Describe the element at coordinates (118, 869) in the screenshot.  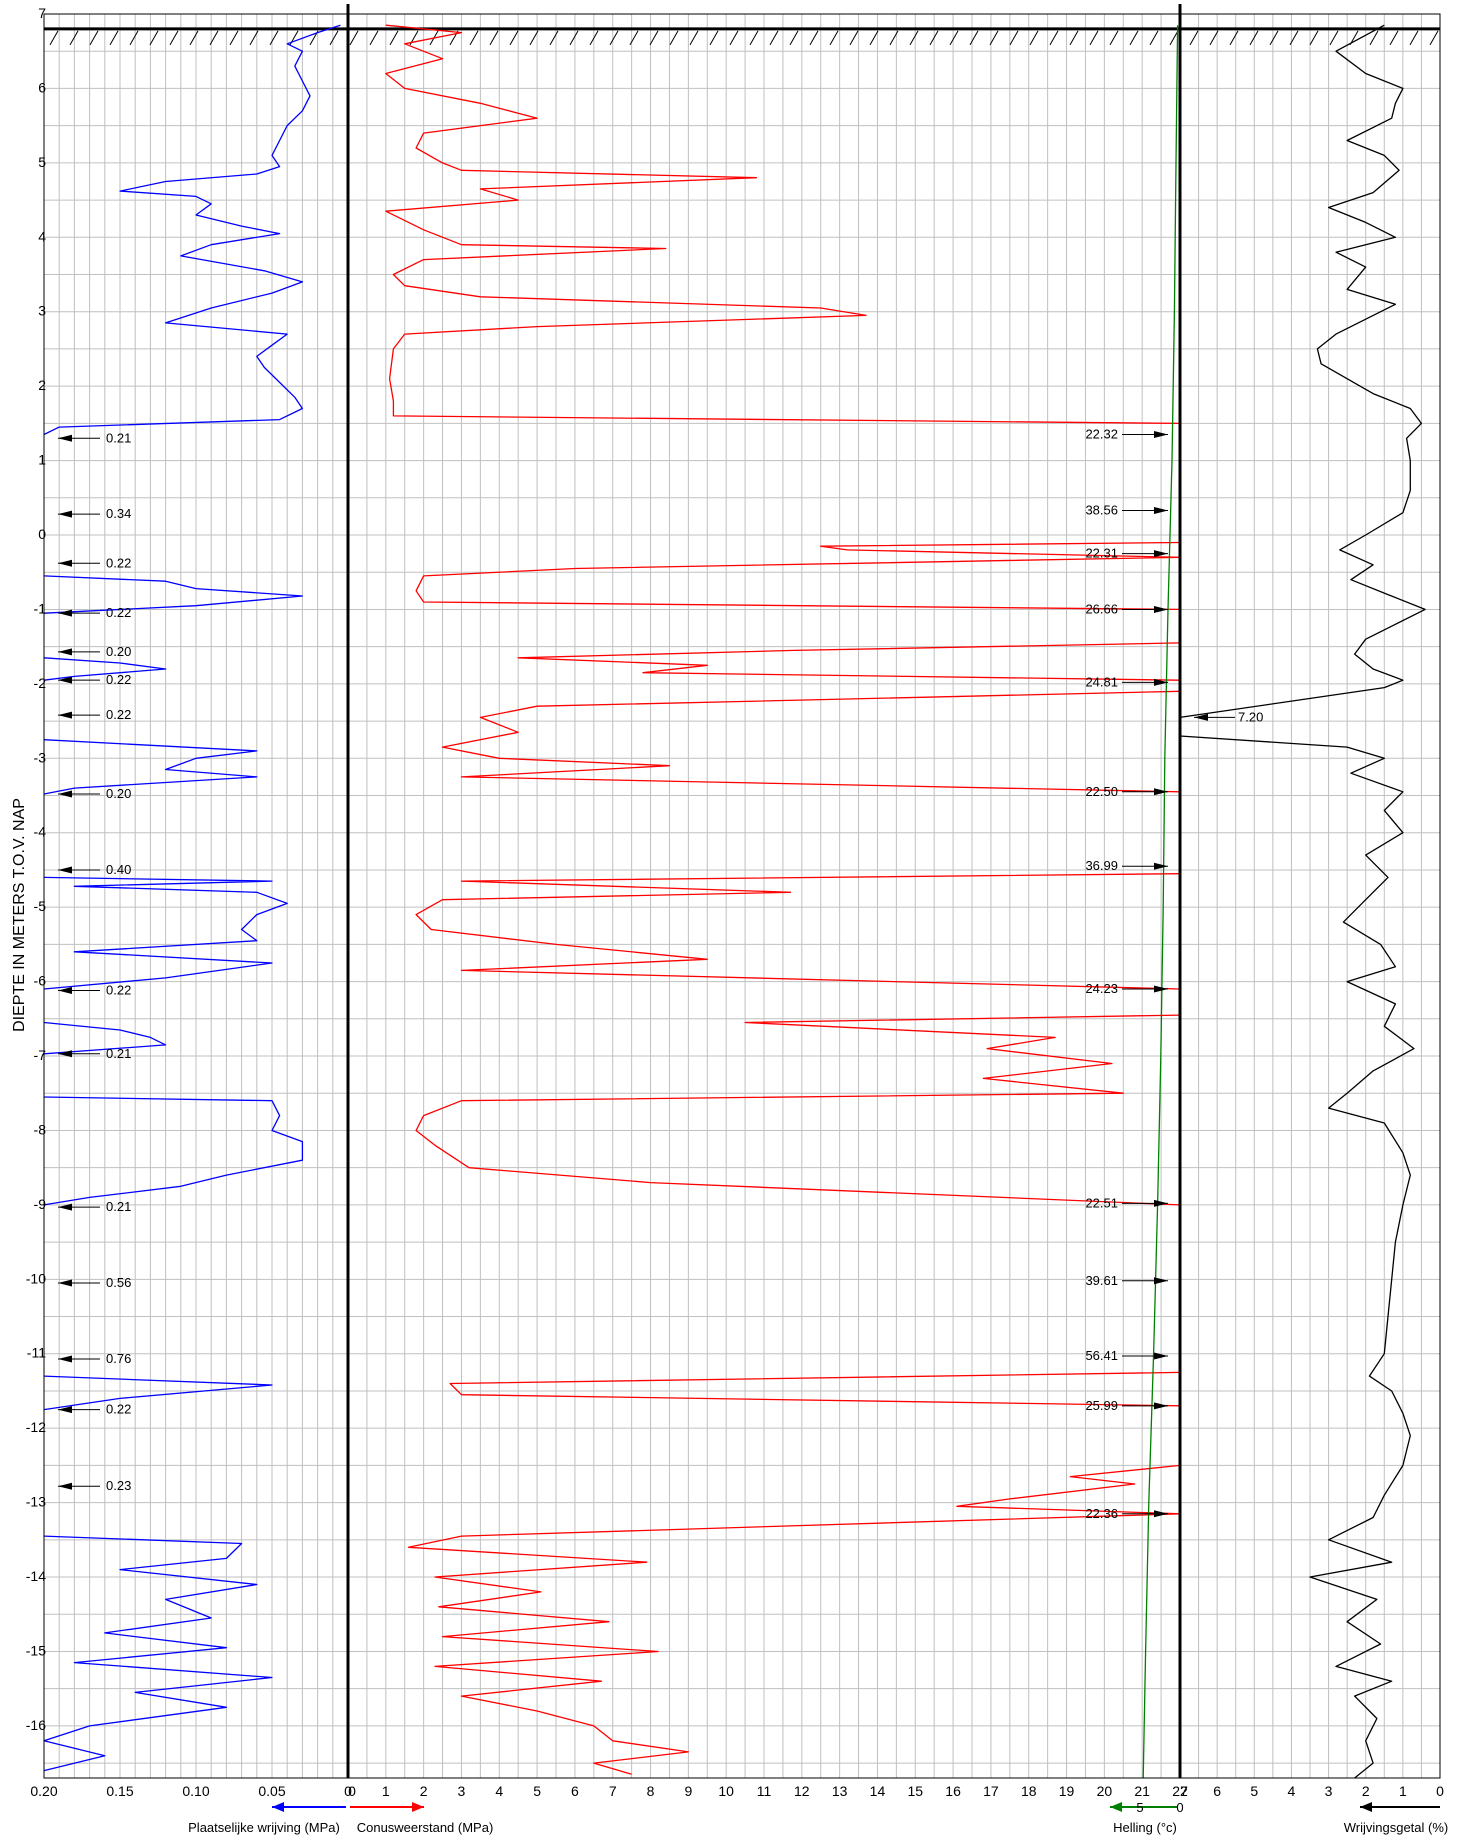
I see `friction-overflow-label: 0.40` at that location.